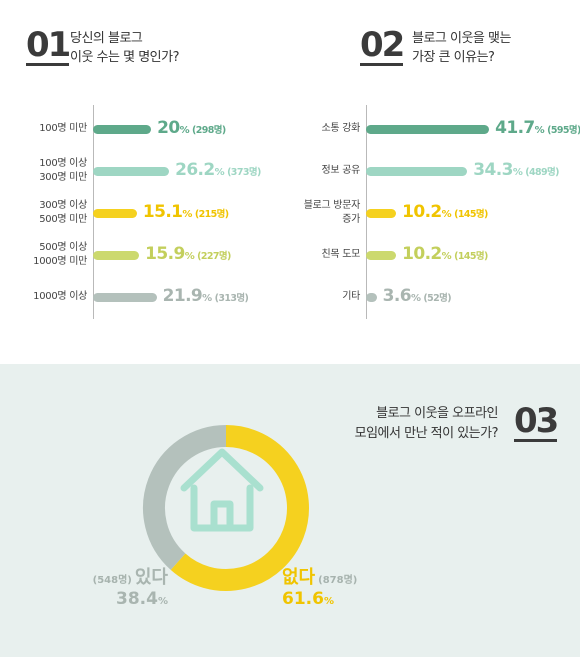 Image resolution: width=580 pixels, height=657 pixels. Describe the element at coordinates (536, 421) in the screenshot. I see `q3-number: 03` at that location.